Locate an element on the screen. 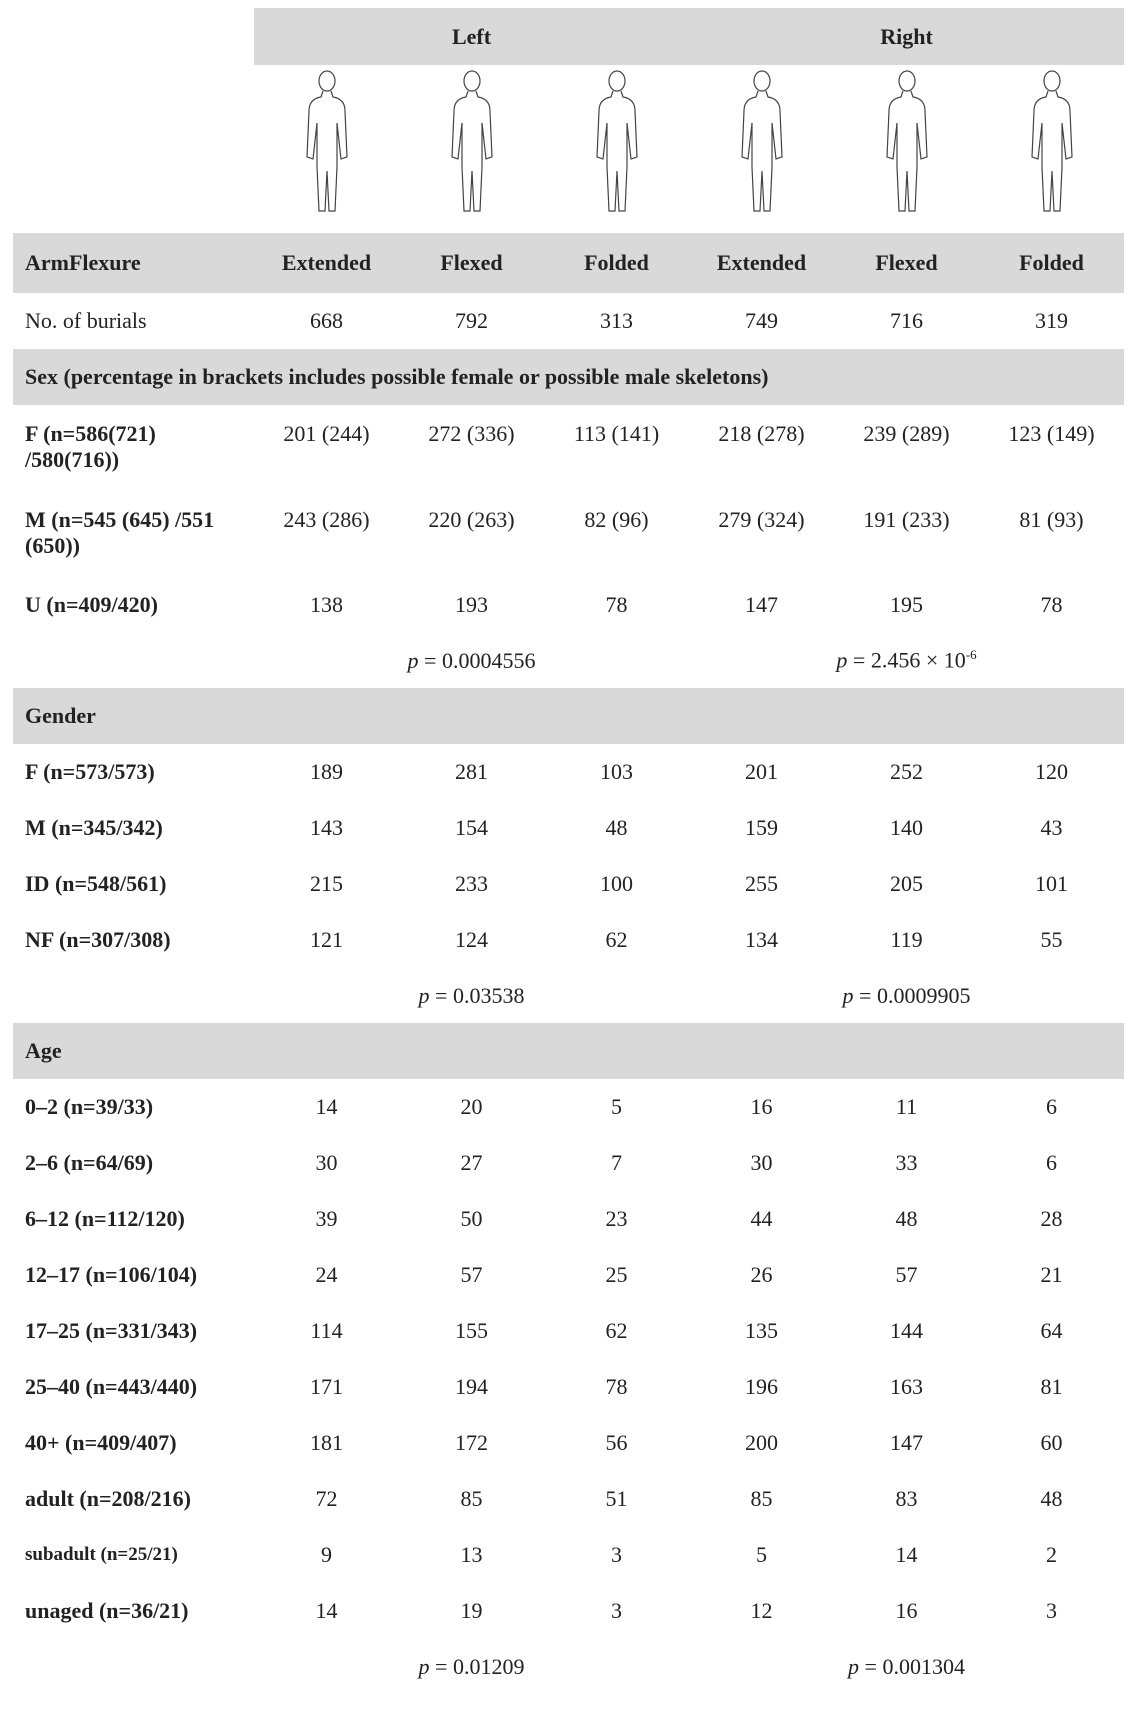 Image resolution: width=1135 pixels, height=1709 pixels. cell: 20 is located at coordinates (471, 1106).